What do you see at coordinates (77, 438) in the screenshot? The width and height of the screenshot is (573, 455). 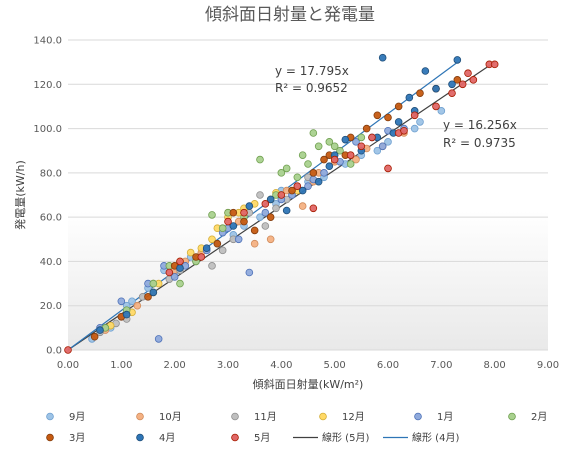 I see `legend-label: 3月` at bounding box center [77, 438].